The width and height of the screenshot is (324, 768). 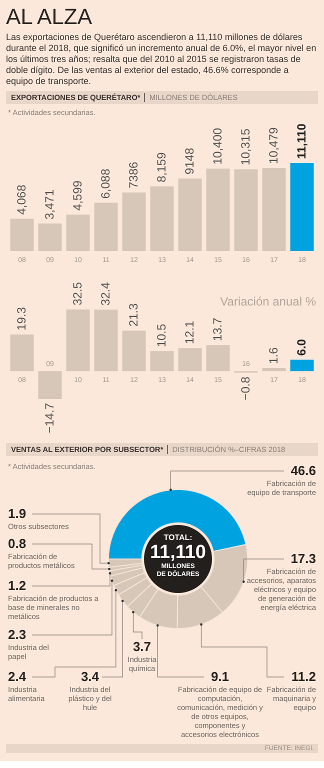 What do you see at coordinates (18, 514) in the screenshot?
I see `data-label: 1.9` at bounding box center [18, 514].